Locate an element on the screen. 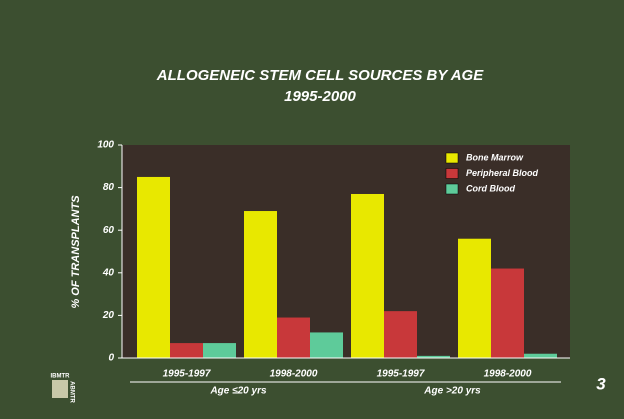 The height and width of the screenshot is (419, 624). legend-label: Peripheral Blood is located at coordinates (502, 173).